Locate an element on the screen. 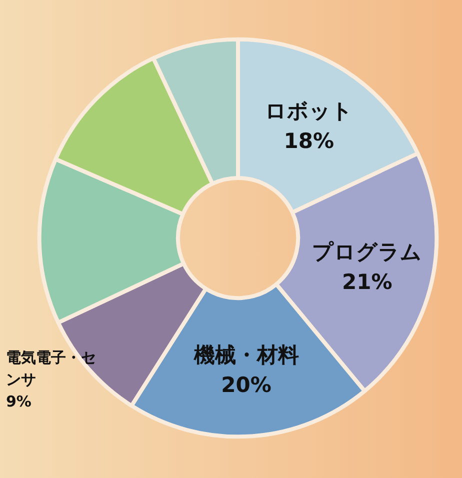 The height and width of the screenshot is (478, 462). slice-label: 電気電子・センサ is located at coordinates (51, 368).